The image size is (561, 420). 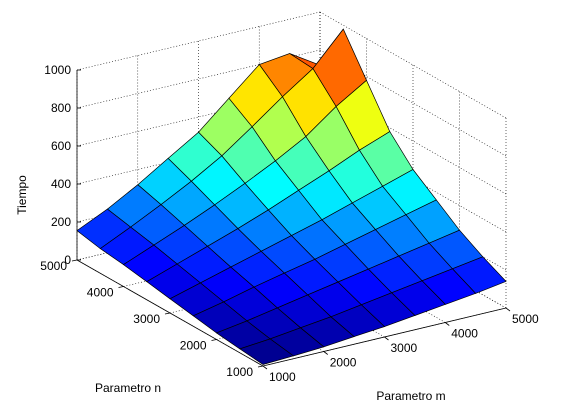 What do you see at coordinates (61, 146) in the screenshot?
I see `tick-label: 600` at bounding box center [61, 146].